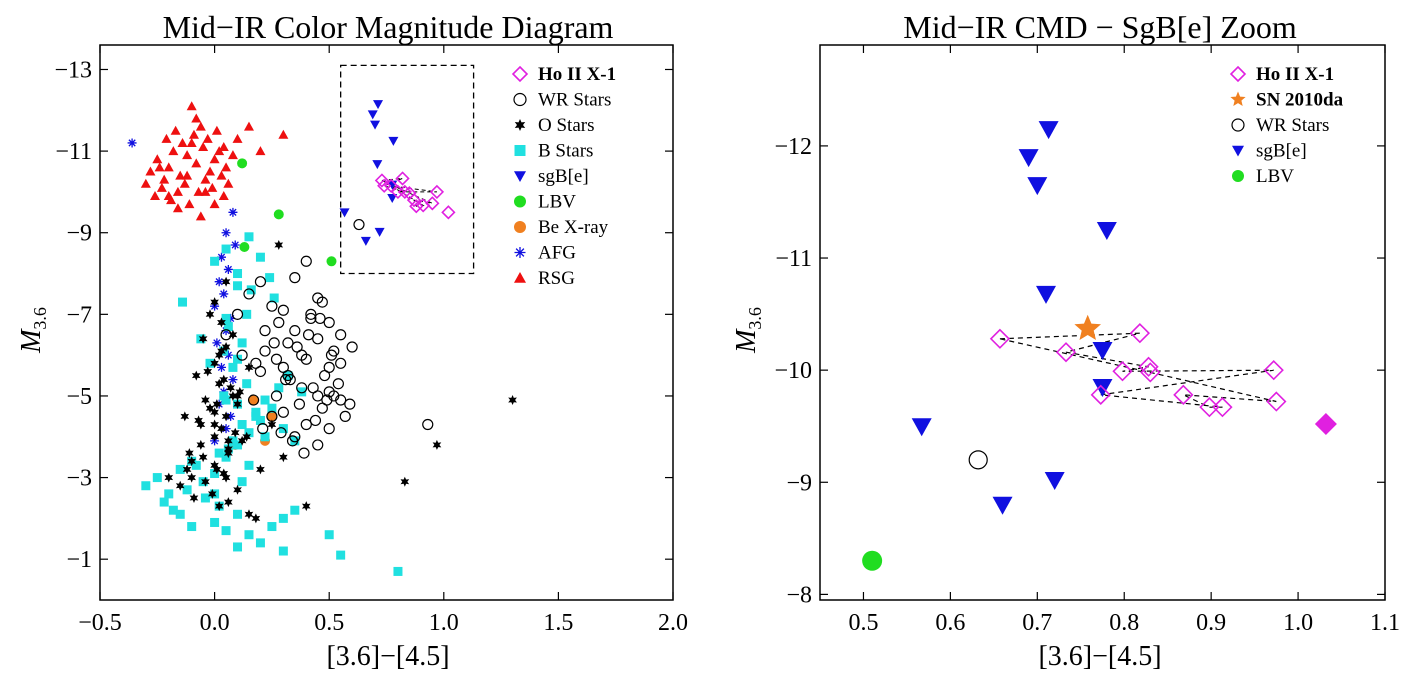 This screenshot has height=681, width=1420. Describe the element at coordinates (228, 269) in the screenshot. I see `point-afg` at that location.